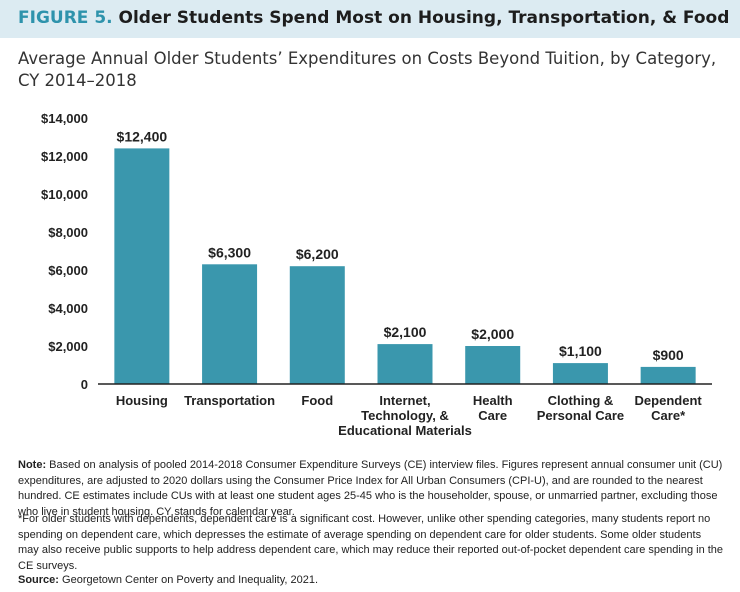 This screenshot has width=740, height=592. Describe the element at coordinates (32, 465) in the screenshot. I see `note-label: Note:` at that location.